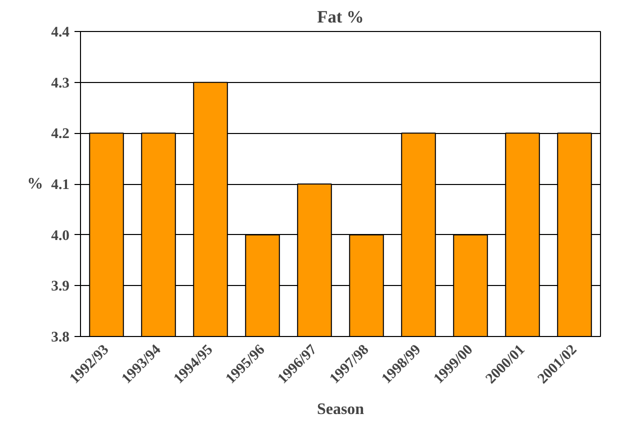 Image resolution: width=623 pixels, height=428 pixels. I want to click on y-tick-label: 4.1, so click(60, 185).